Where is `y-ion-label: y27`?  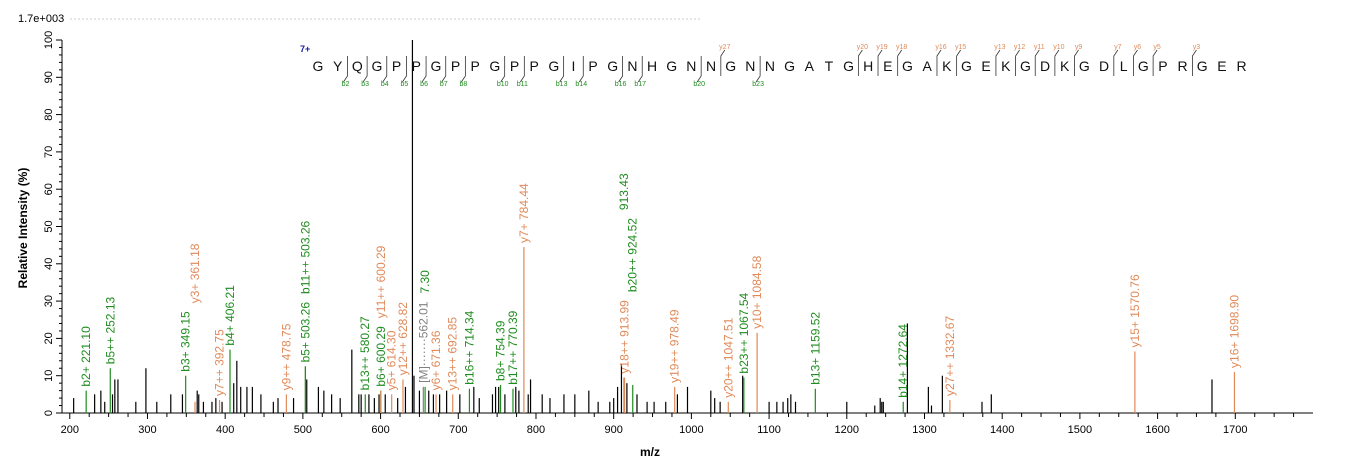
y-ion-label: y27 is located at coordinates (724, 47).